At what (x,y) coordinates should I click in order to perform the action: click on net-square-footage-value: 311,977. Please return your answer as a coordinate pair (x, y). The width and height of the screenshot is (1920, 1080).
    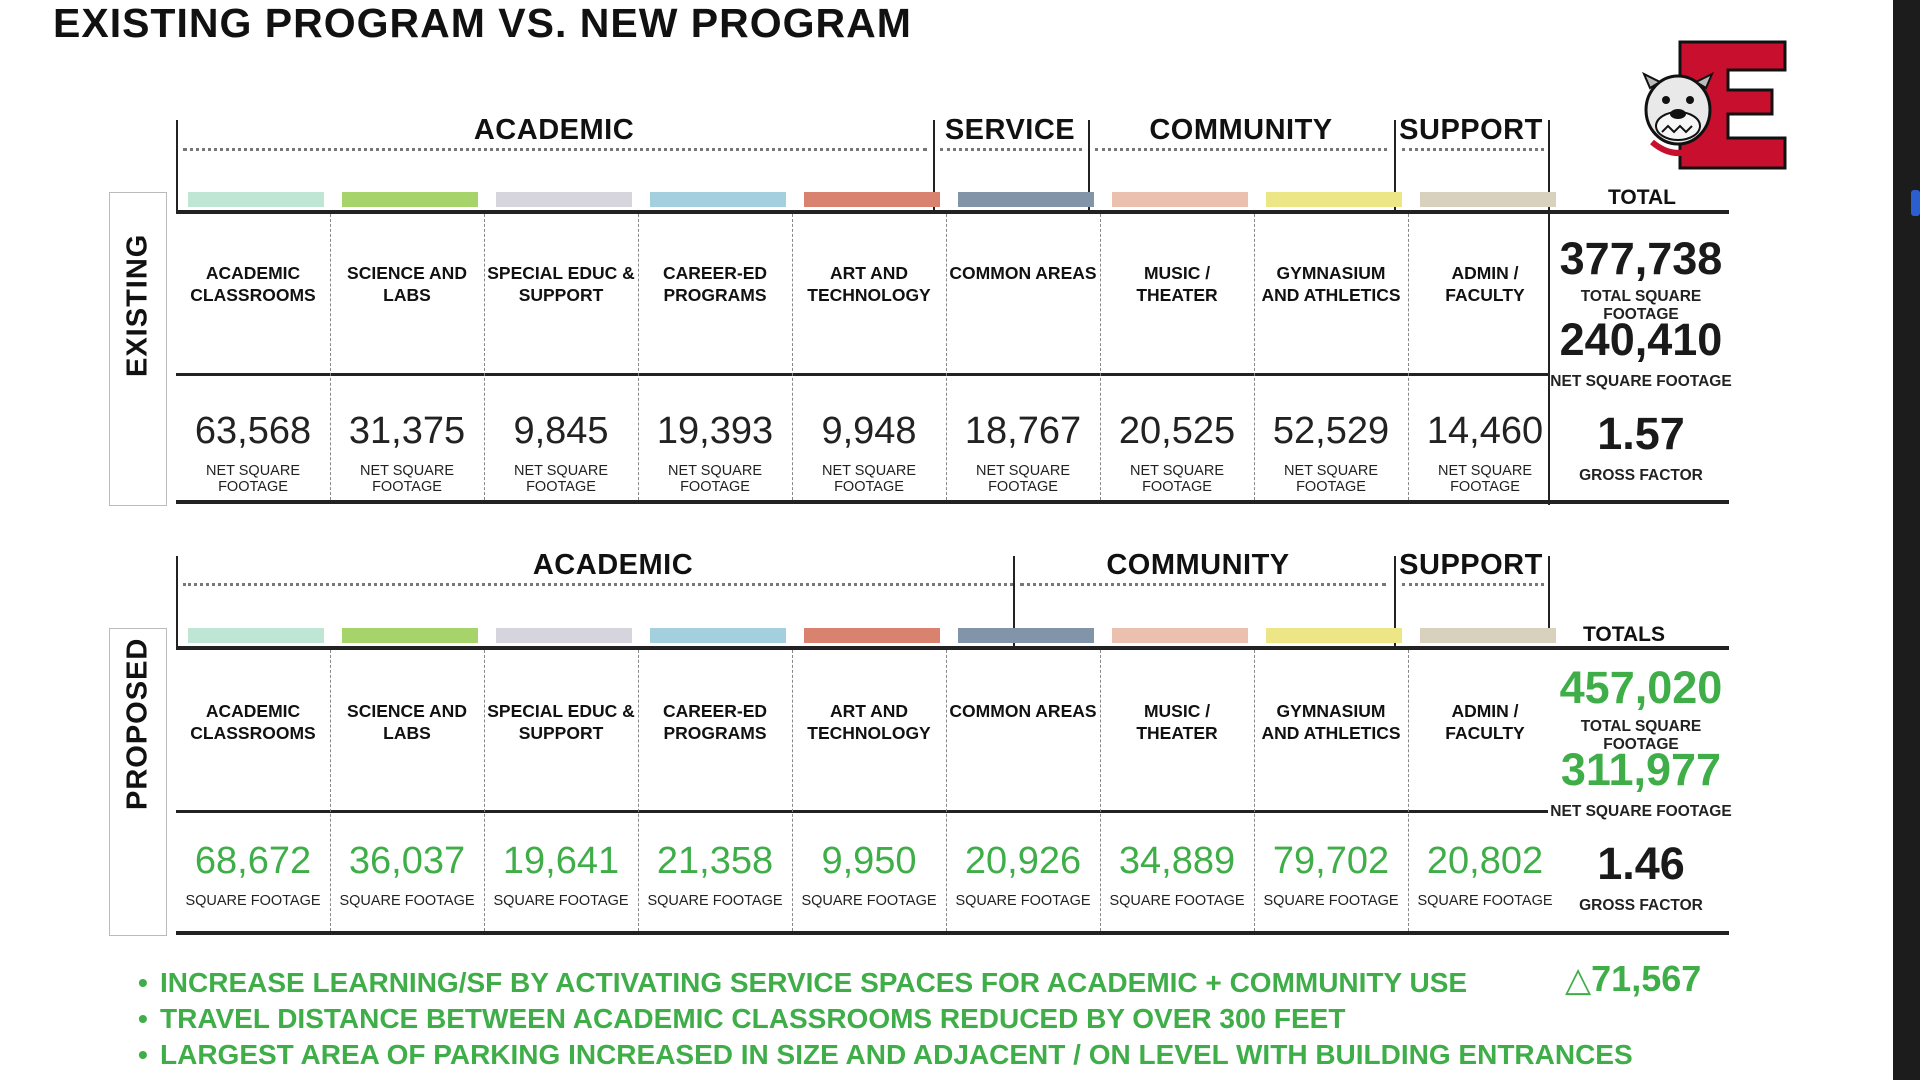
    Looking at the image, I should click on (1641, 769).